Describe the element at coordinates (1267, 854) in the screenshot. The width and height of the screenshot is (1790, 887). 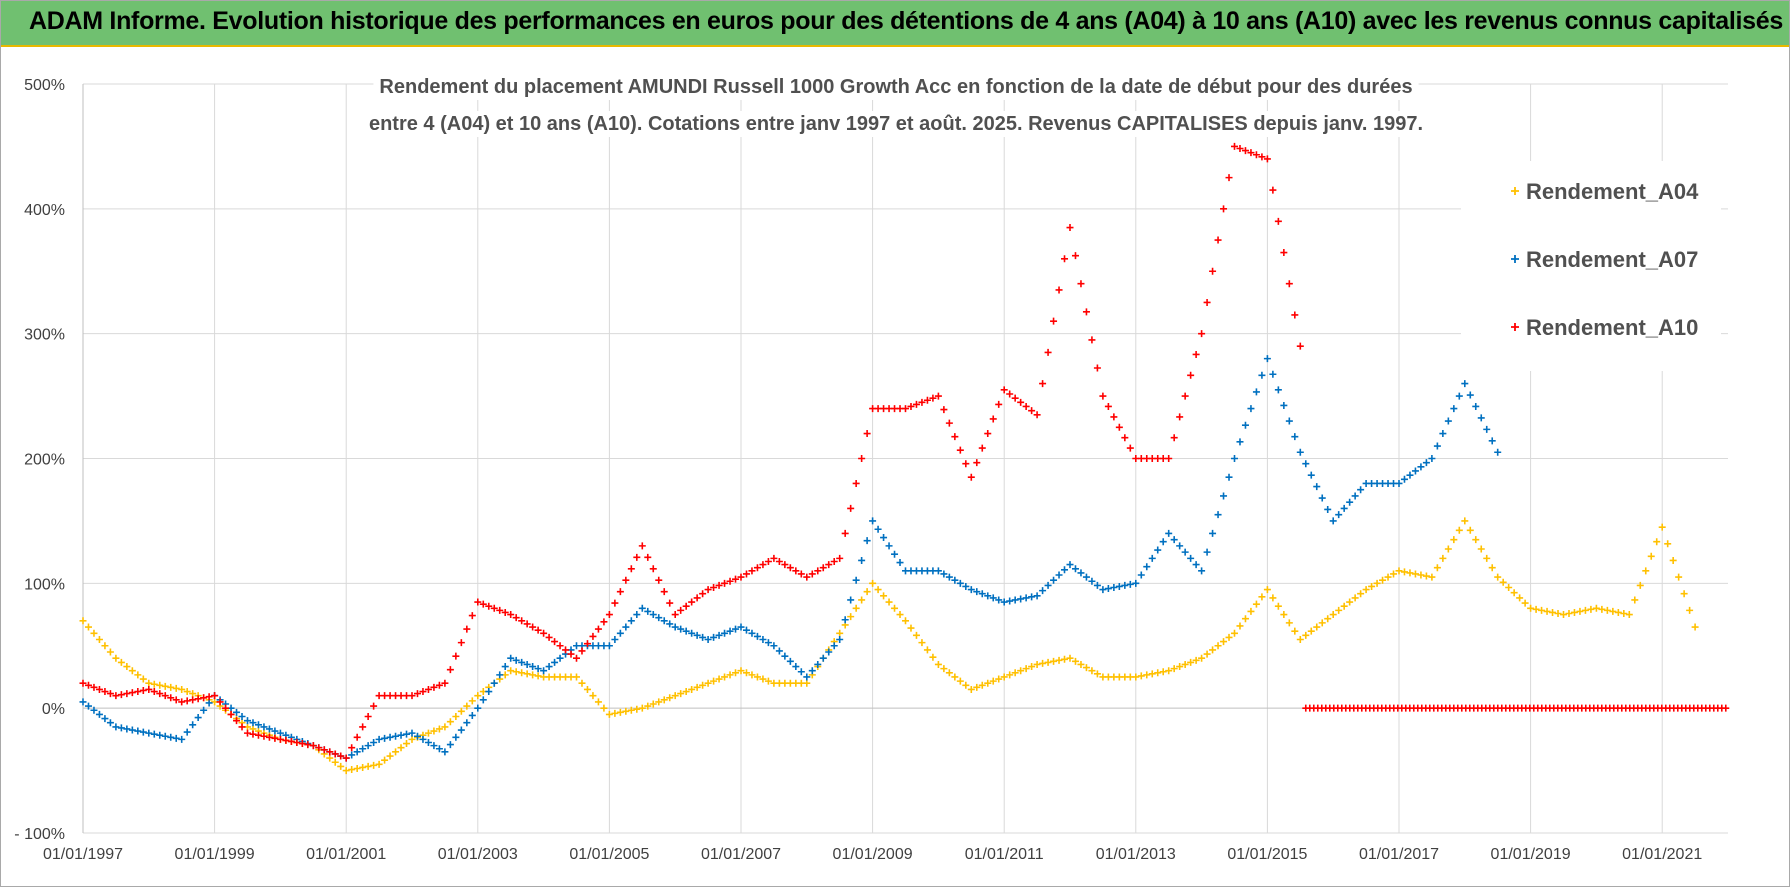
I see `x-tick-label: 01/01/2015` at that location.